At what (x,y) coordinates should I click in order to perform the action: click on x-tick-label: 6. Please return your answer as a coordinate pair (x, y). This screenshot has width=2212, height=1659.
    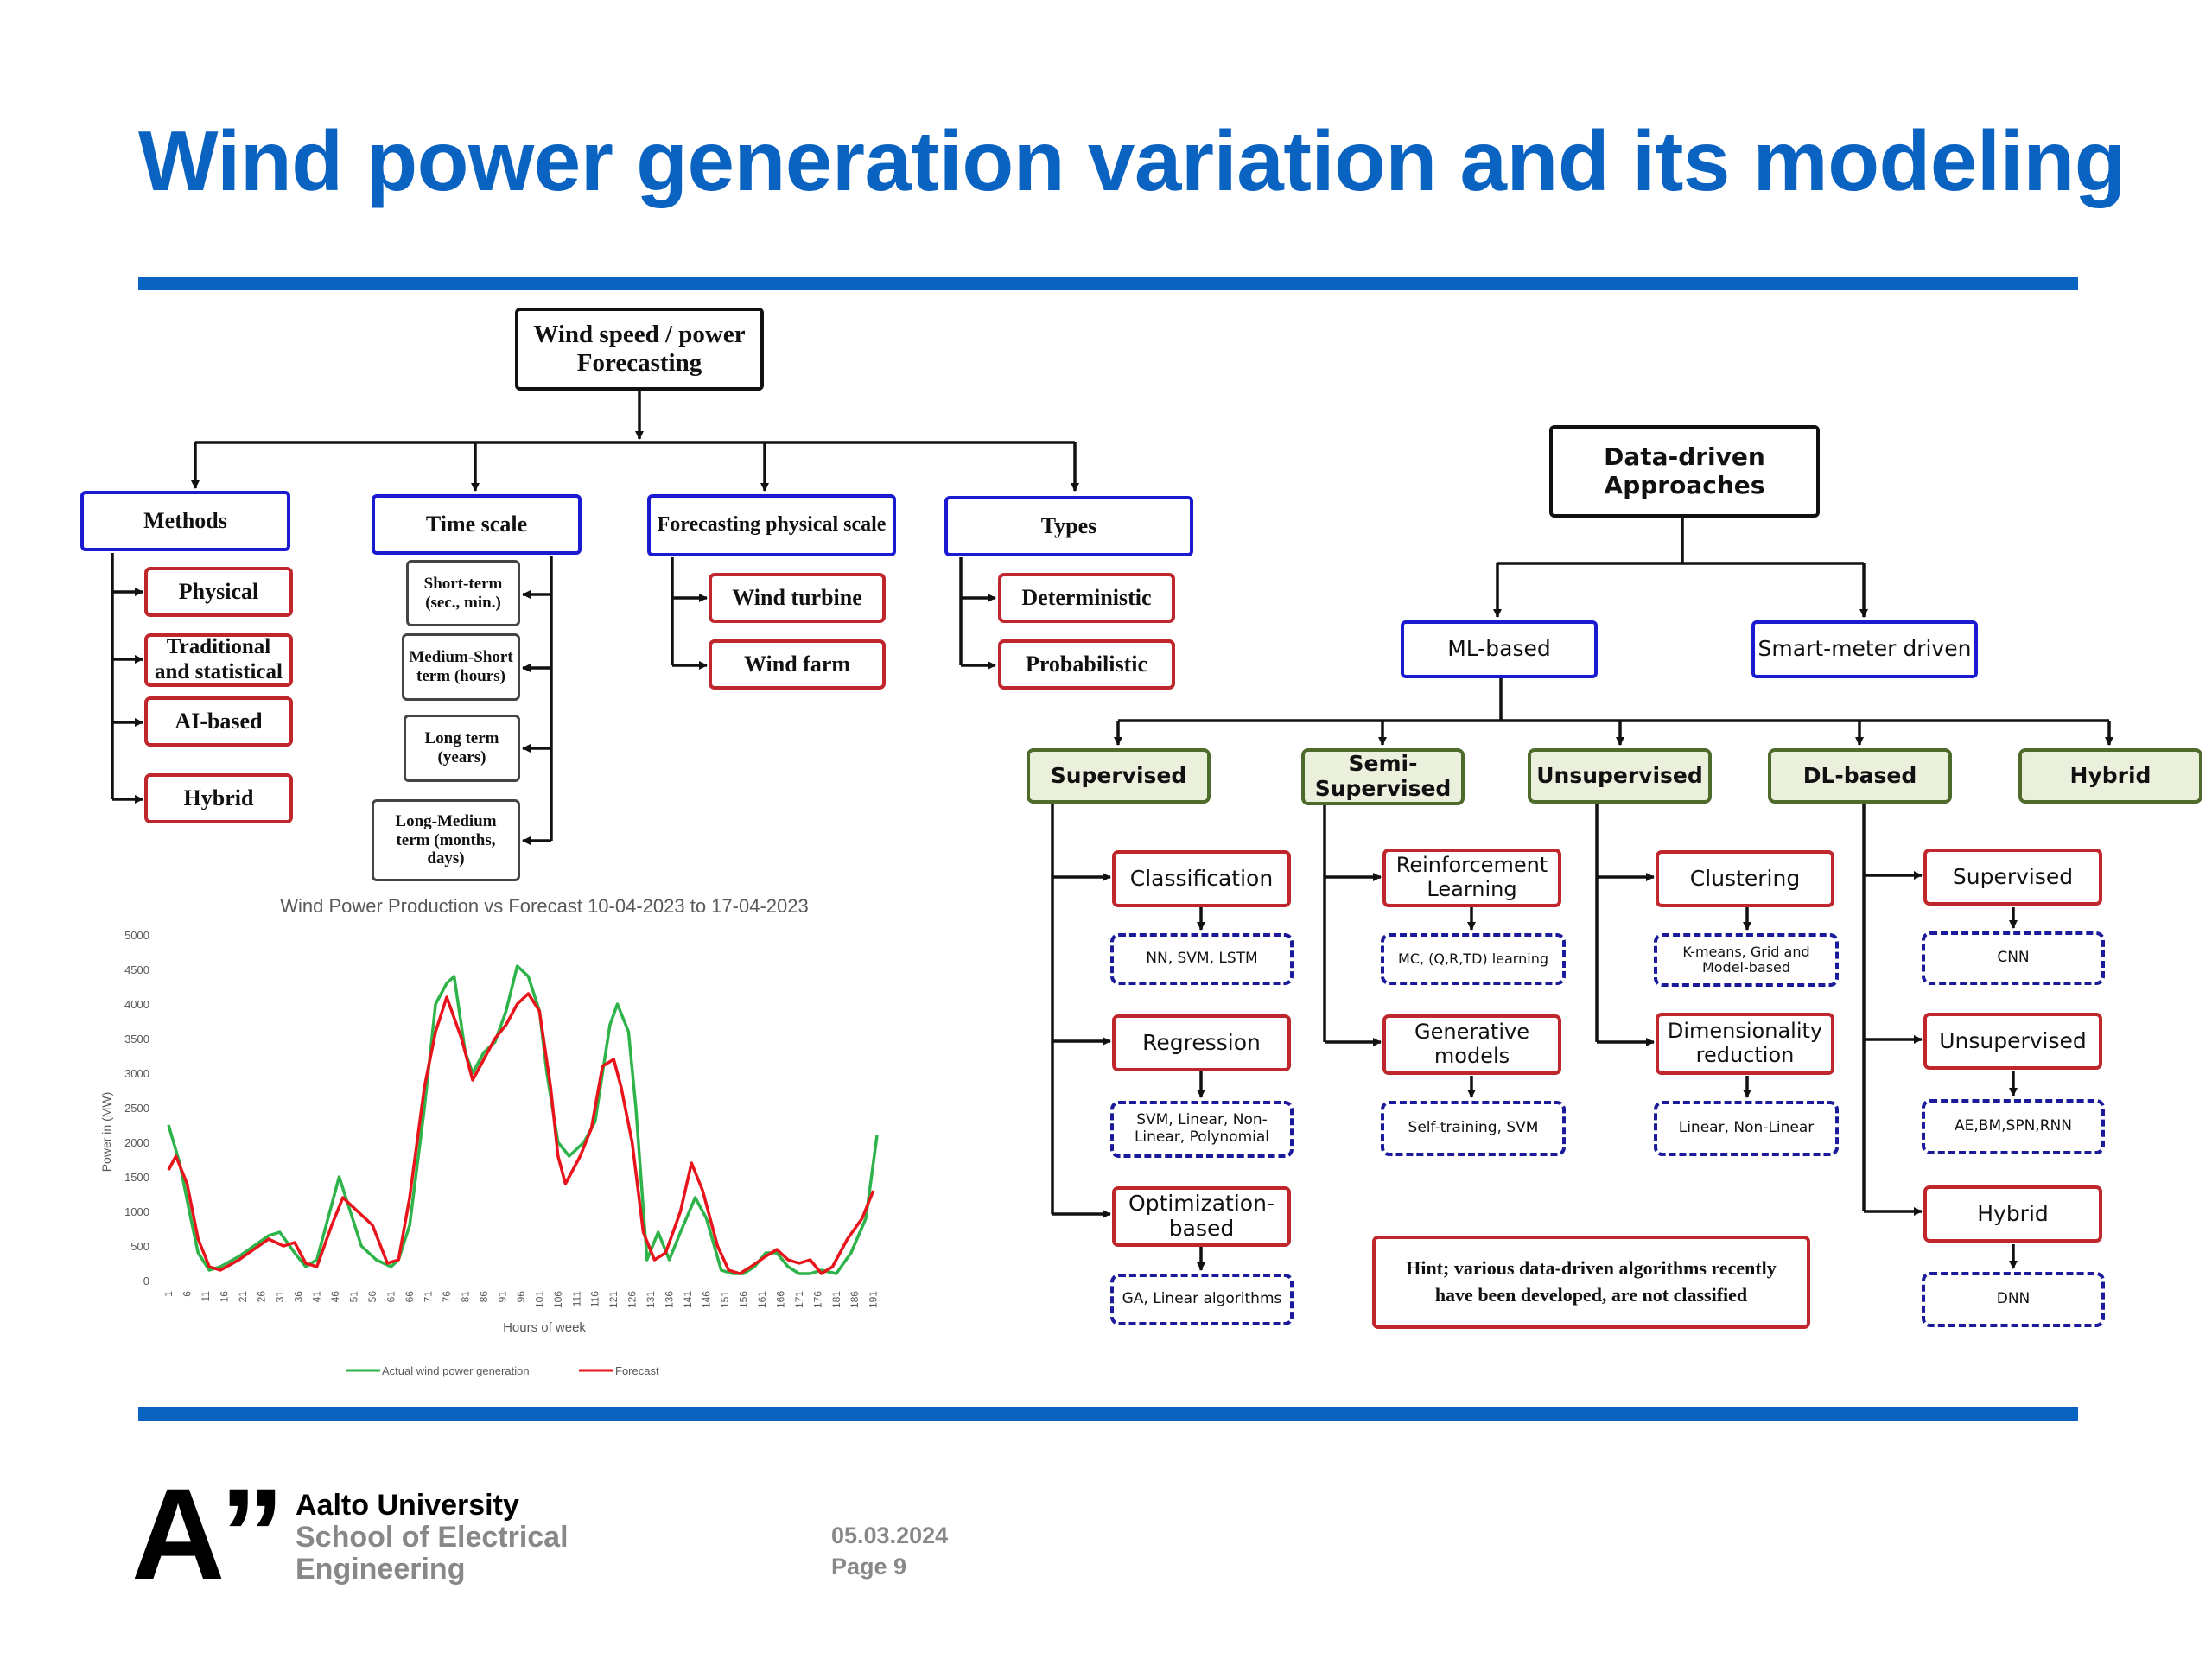
    Looking at the image, I should click on (187, 1294).